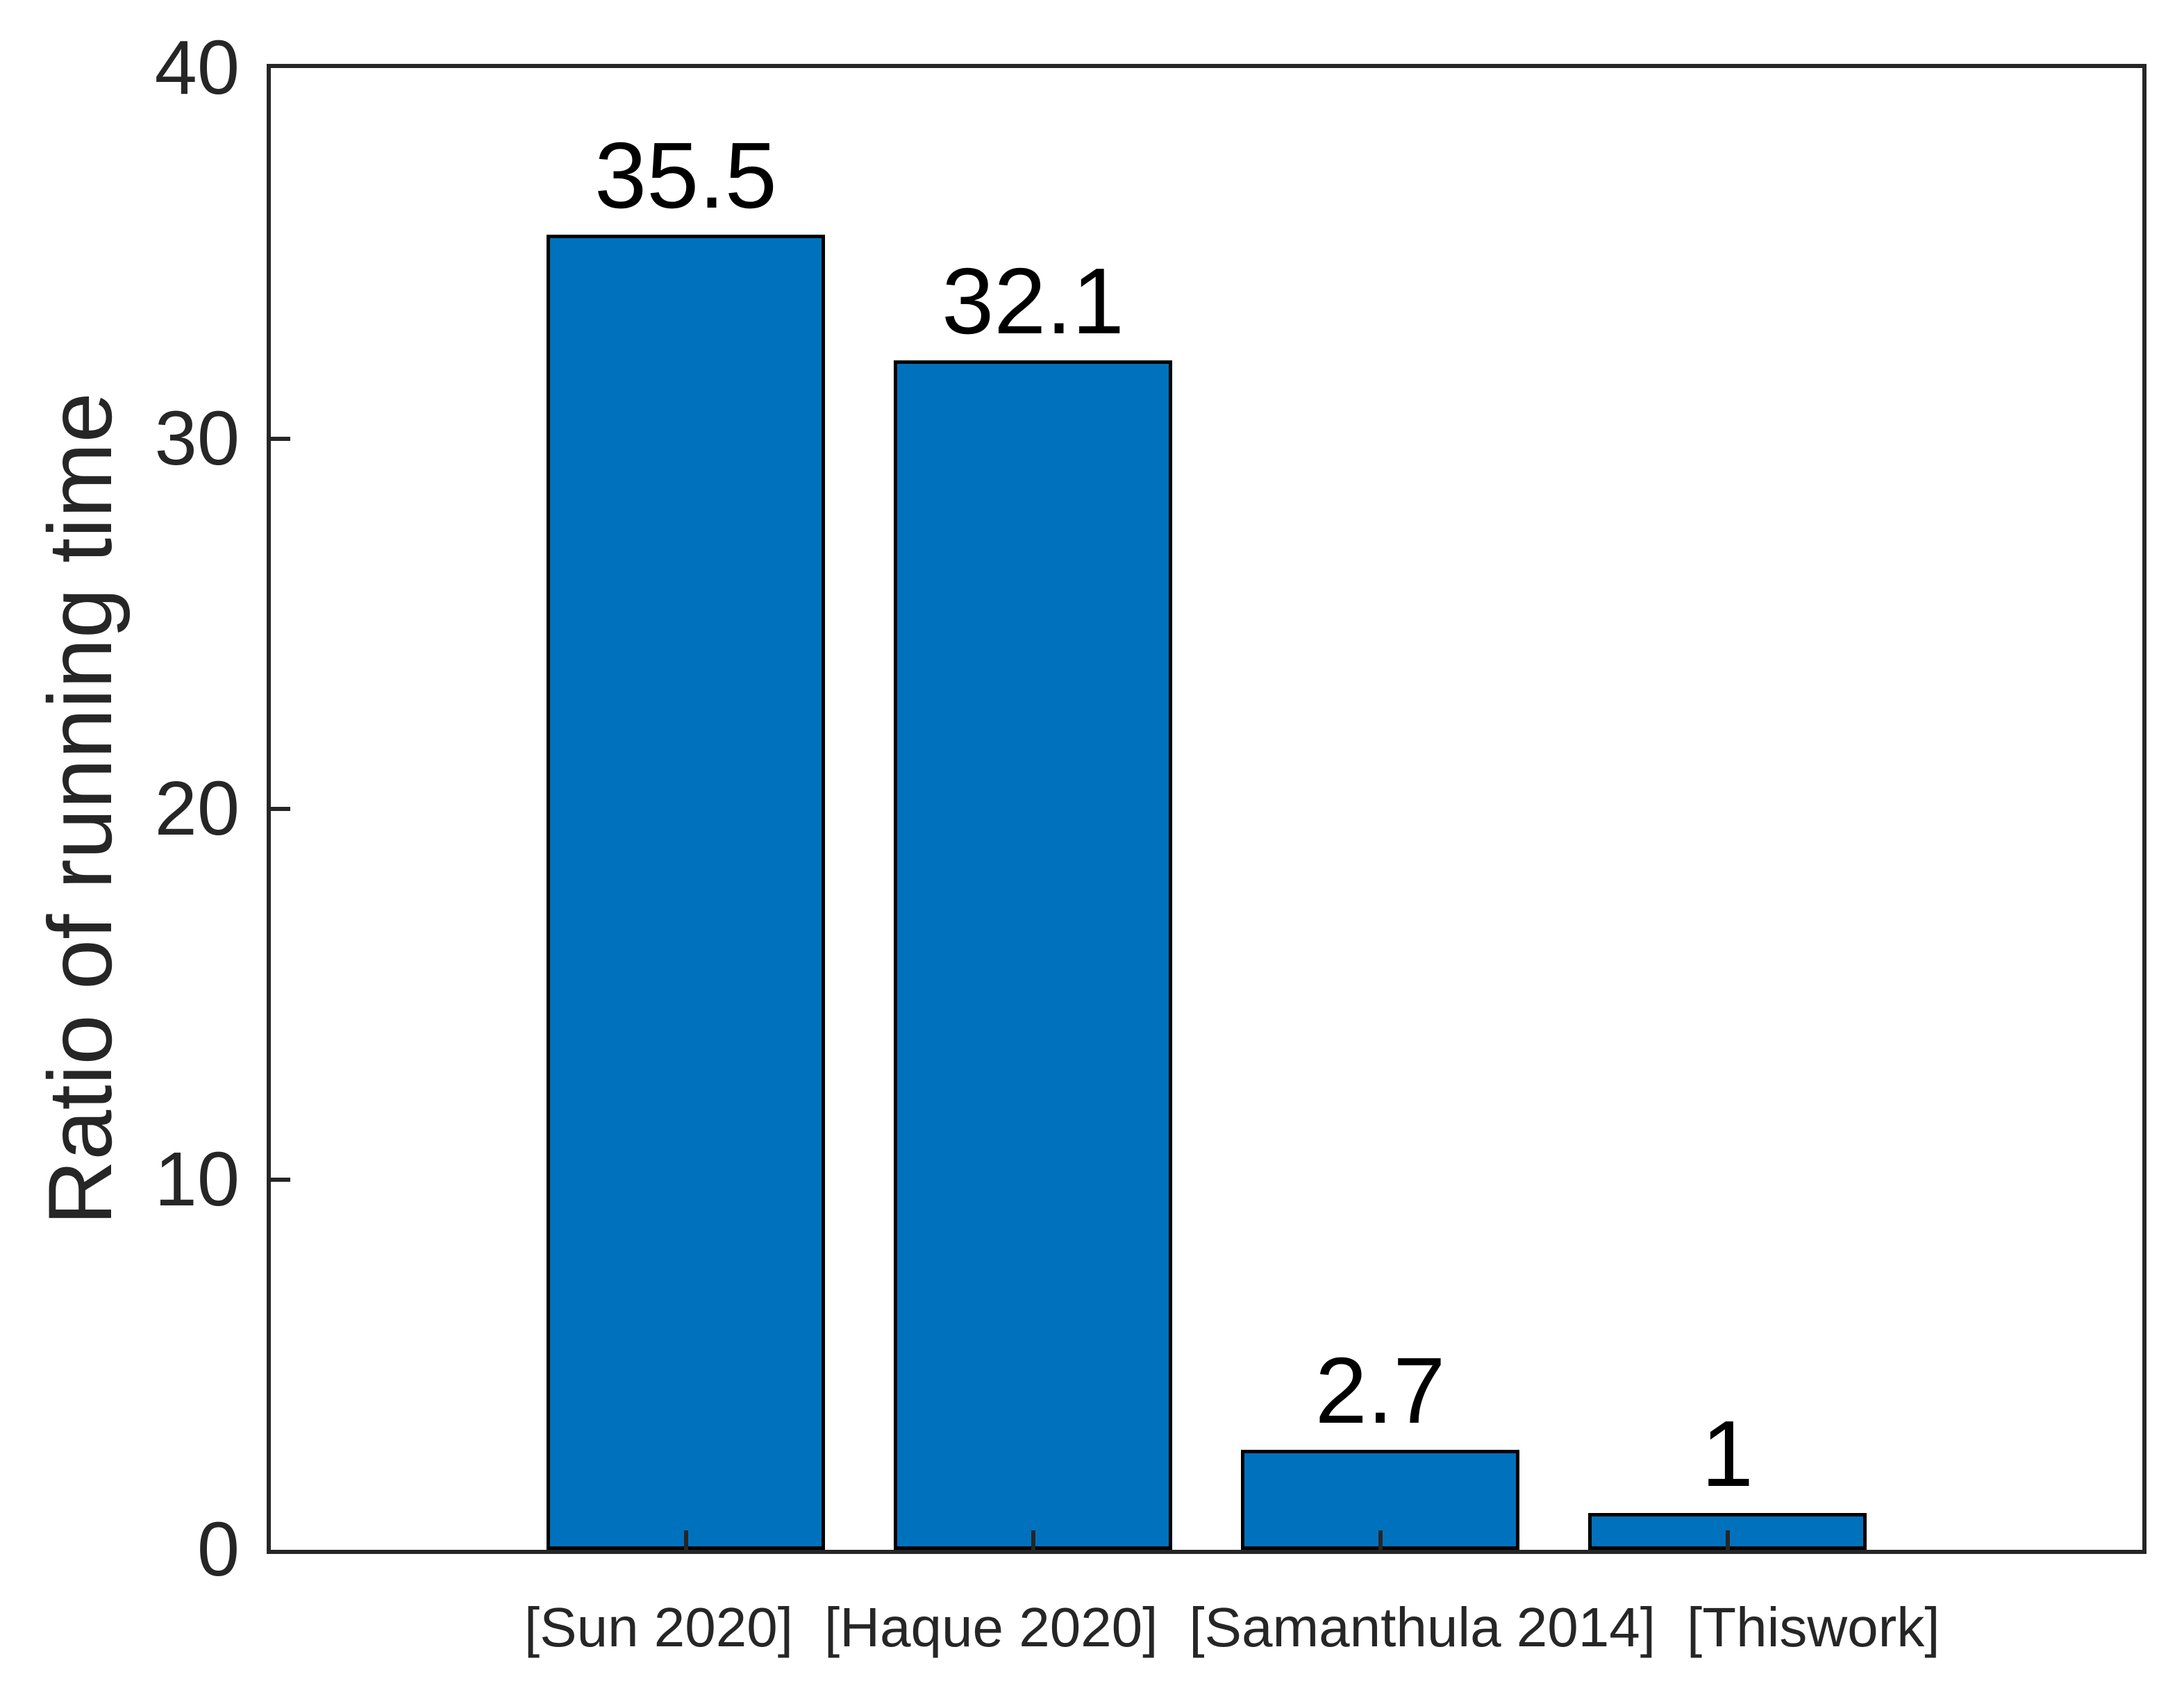  Describe the element at coordinates (991, 1627) in the screenshot. I see `x-tick-label: [Haque 2020]` at that location.